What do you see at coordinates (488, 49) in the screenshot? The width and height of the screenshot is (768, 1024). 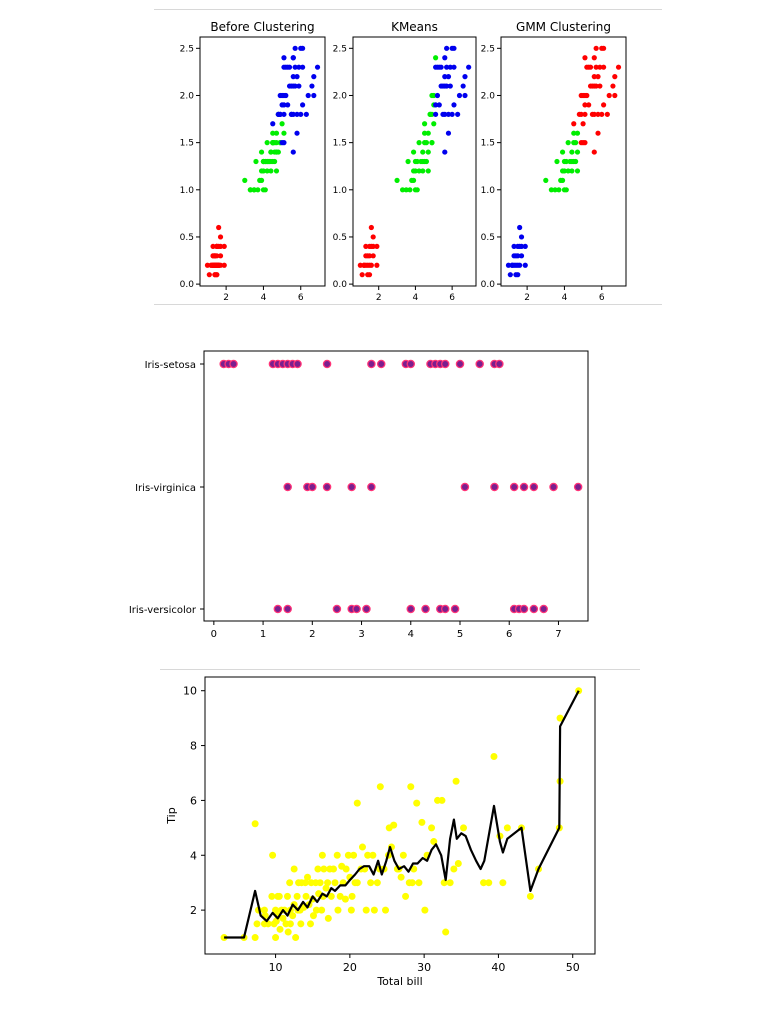 I see `y-tick-label: 2.5` at bounding box center [488, 49].